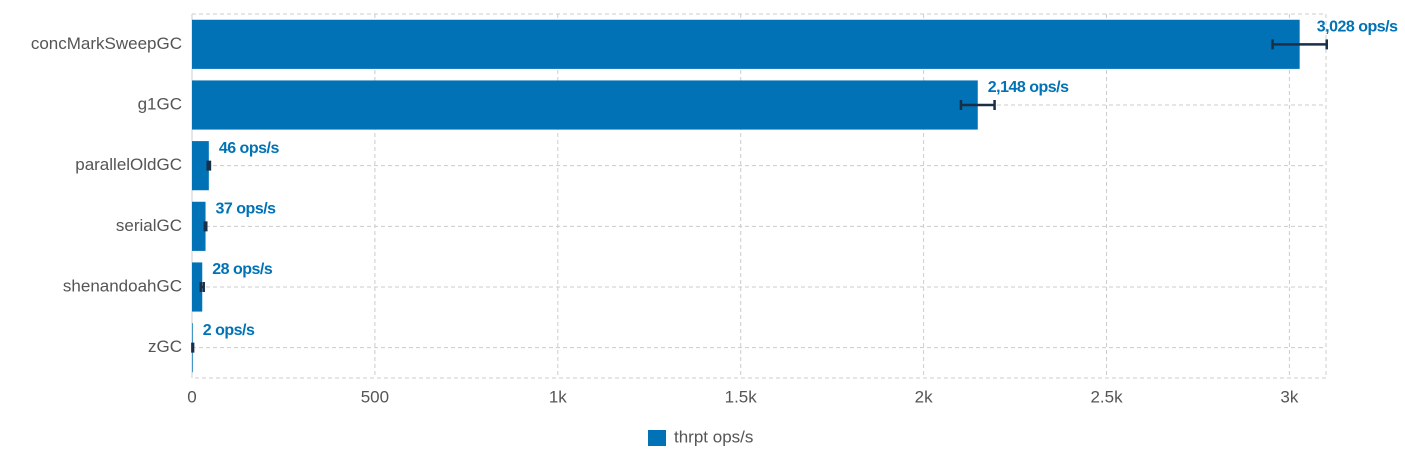  What do you see at coordinates (246, 209) in the screenshot?
I see `data-label: 37 ops/s` at bounding box center [246, 209].